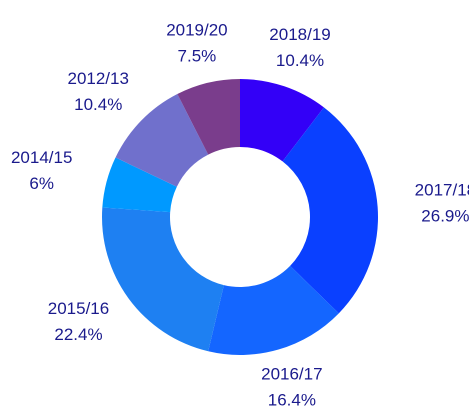 The image size is (469, 417). Describe the element at coordinates (299, 34) in the screenshot. I see `slice-category-label: 2018/19` at that location.